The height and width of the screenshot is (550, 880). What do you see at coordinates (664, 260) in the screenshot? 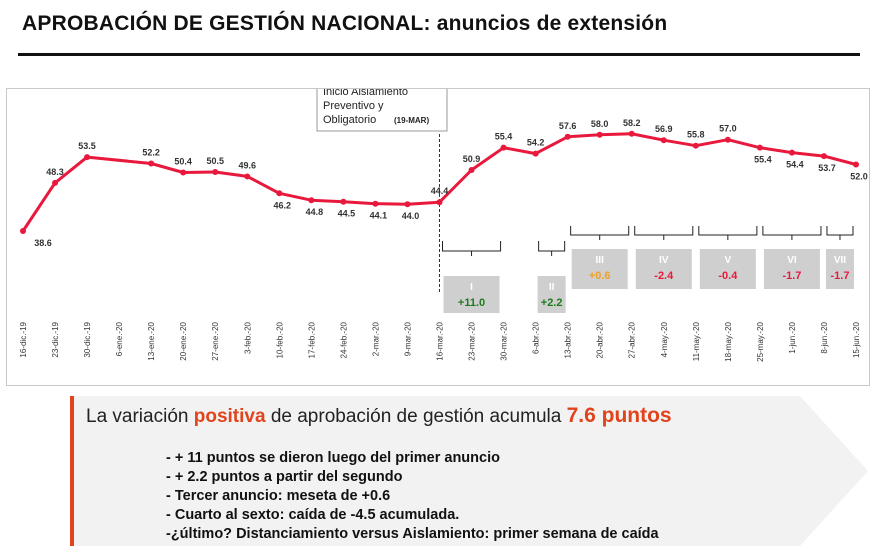
I see `phase-label: IV` at bounding box center [664, 260].